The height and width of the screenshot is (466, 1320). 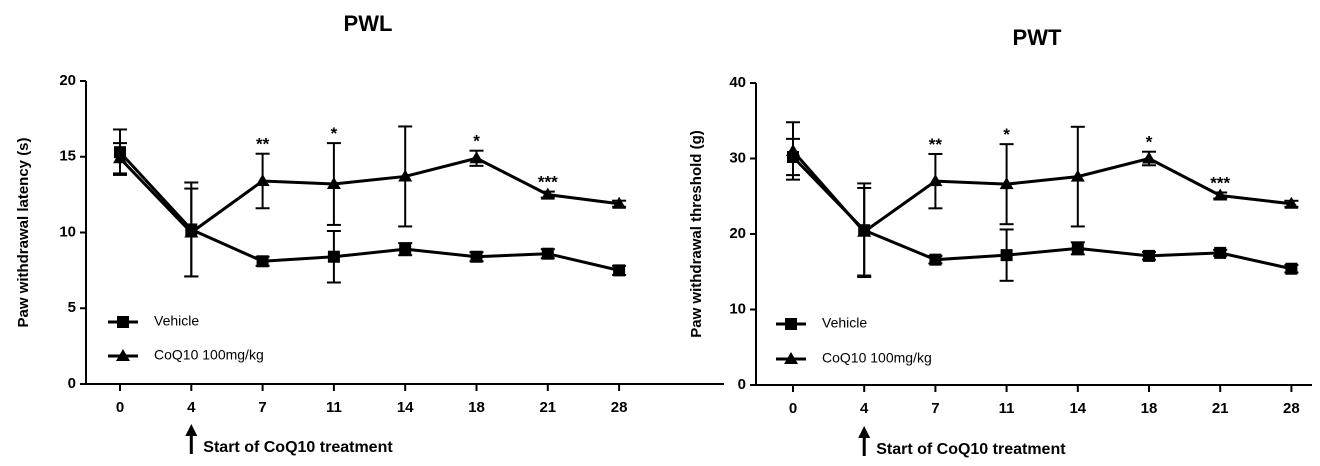 I want to click on y-tick-label: 15, so click(x=67, y=156).